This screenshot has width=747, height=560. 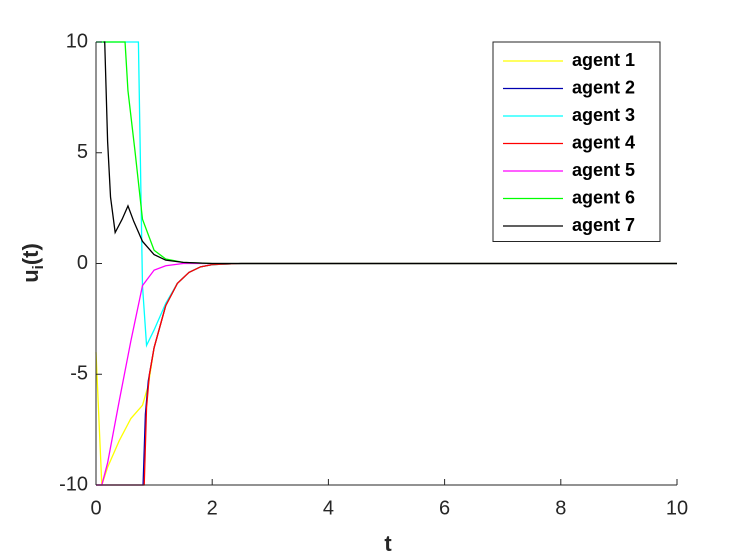 I want to click on y-axis-label-part: (t), so click(x=30, y=254).